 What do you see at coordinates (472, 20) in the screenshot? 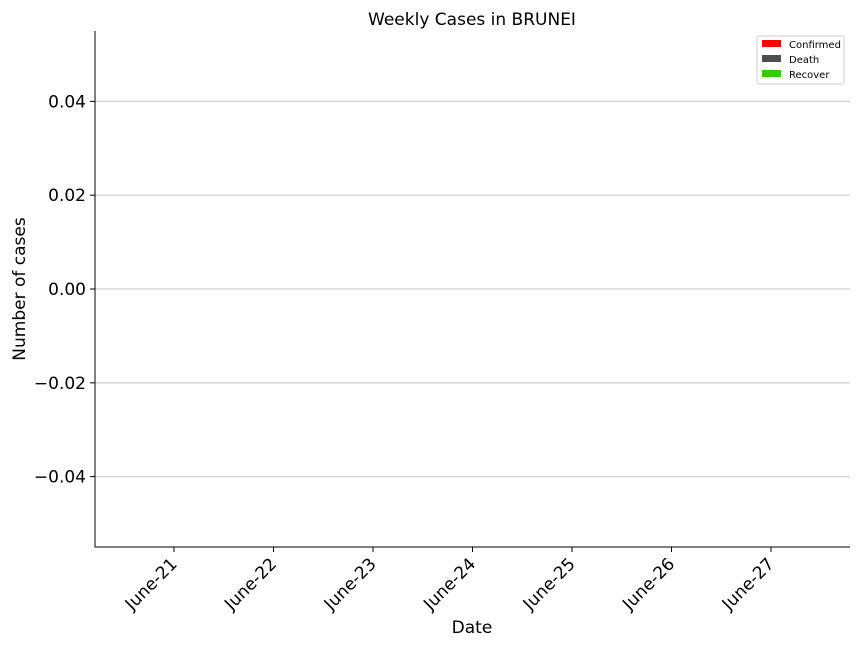
I see `chart-title: Weekly Cases in BRUNEI` at bounding box center [472, 20].